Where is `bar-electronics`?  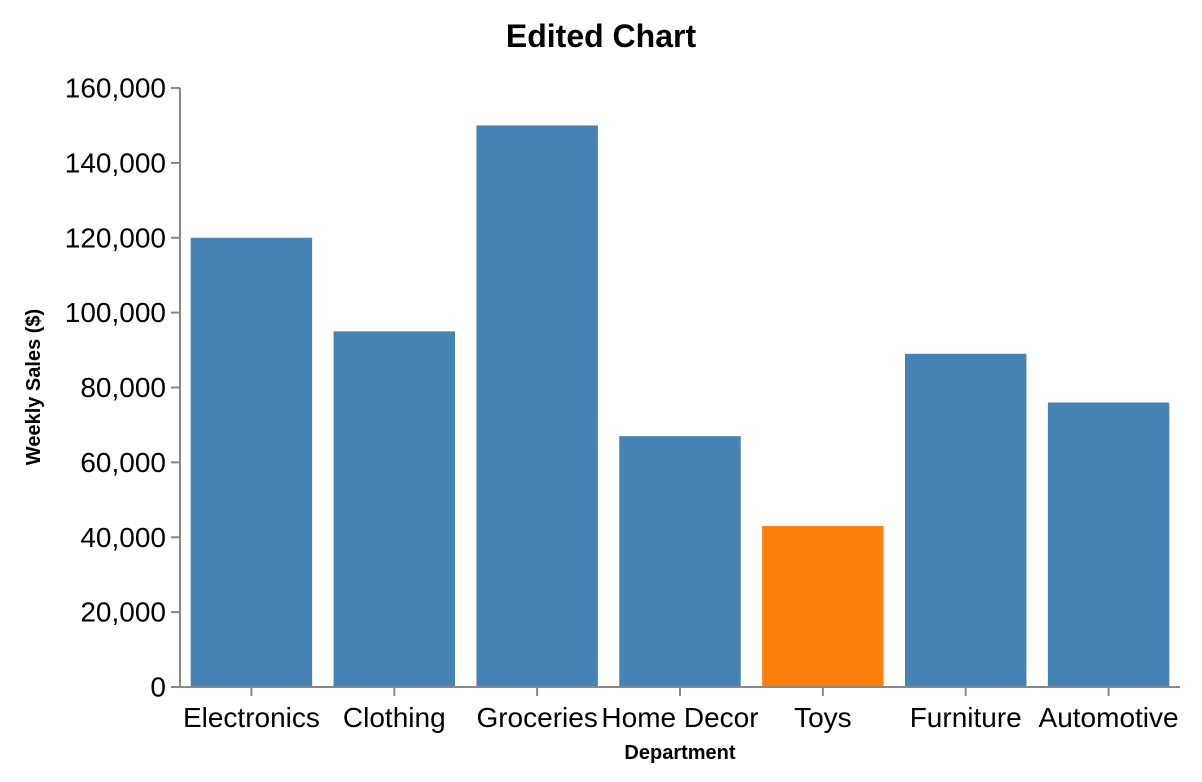 bar-electronics is located at coordinates (251, 462).